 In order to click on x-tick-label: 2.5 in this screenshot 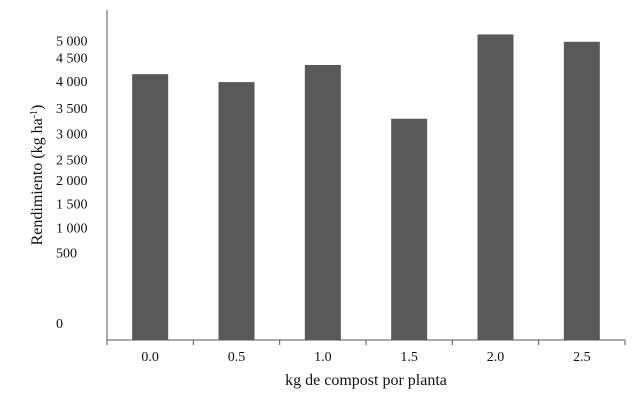, I will do `click(582, 357)`.